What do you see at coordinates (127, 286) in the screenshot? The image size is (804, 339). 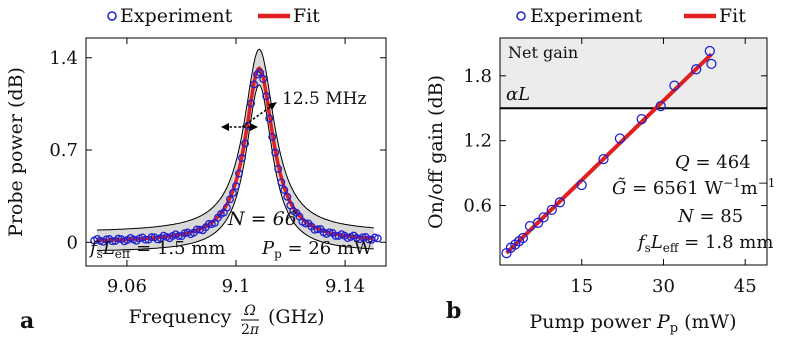 I see `x-tick-label: 9.06` at bounding box center [127, 286].